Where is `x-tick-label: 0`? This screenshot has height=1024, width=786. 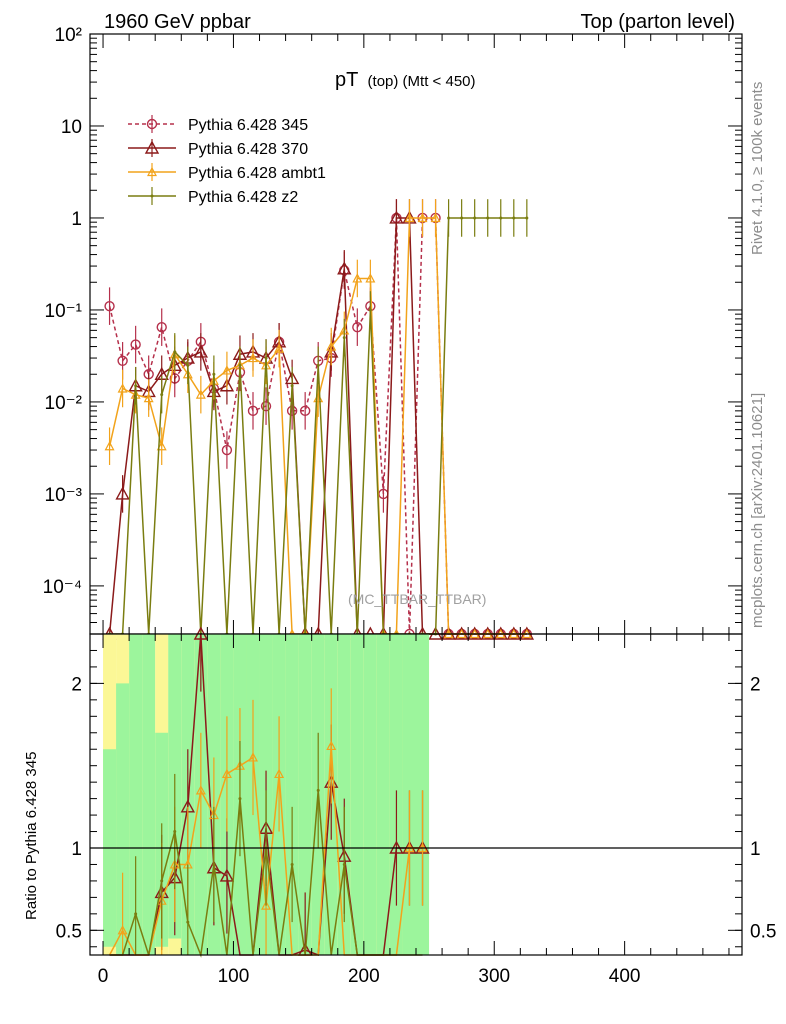
x-tick-label: 0 is located at coordinates (103, 976).